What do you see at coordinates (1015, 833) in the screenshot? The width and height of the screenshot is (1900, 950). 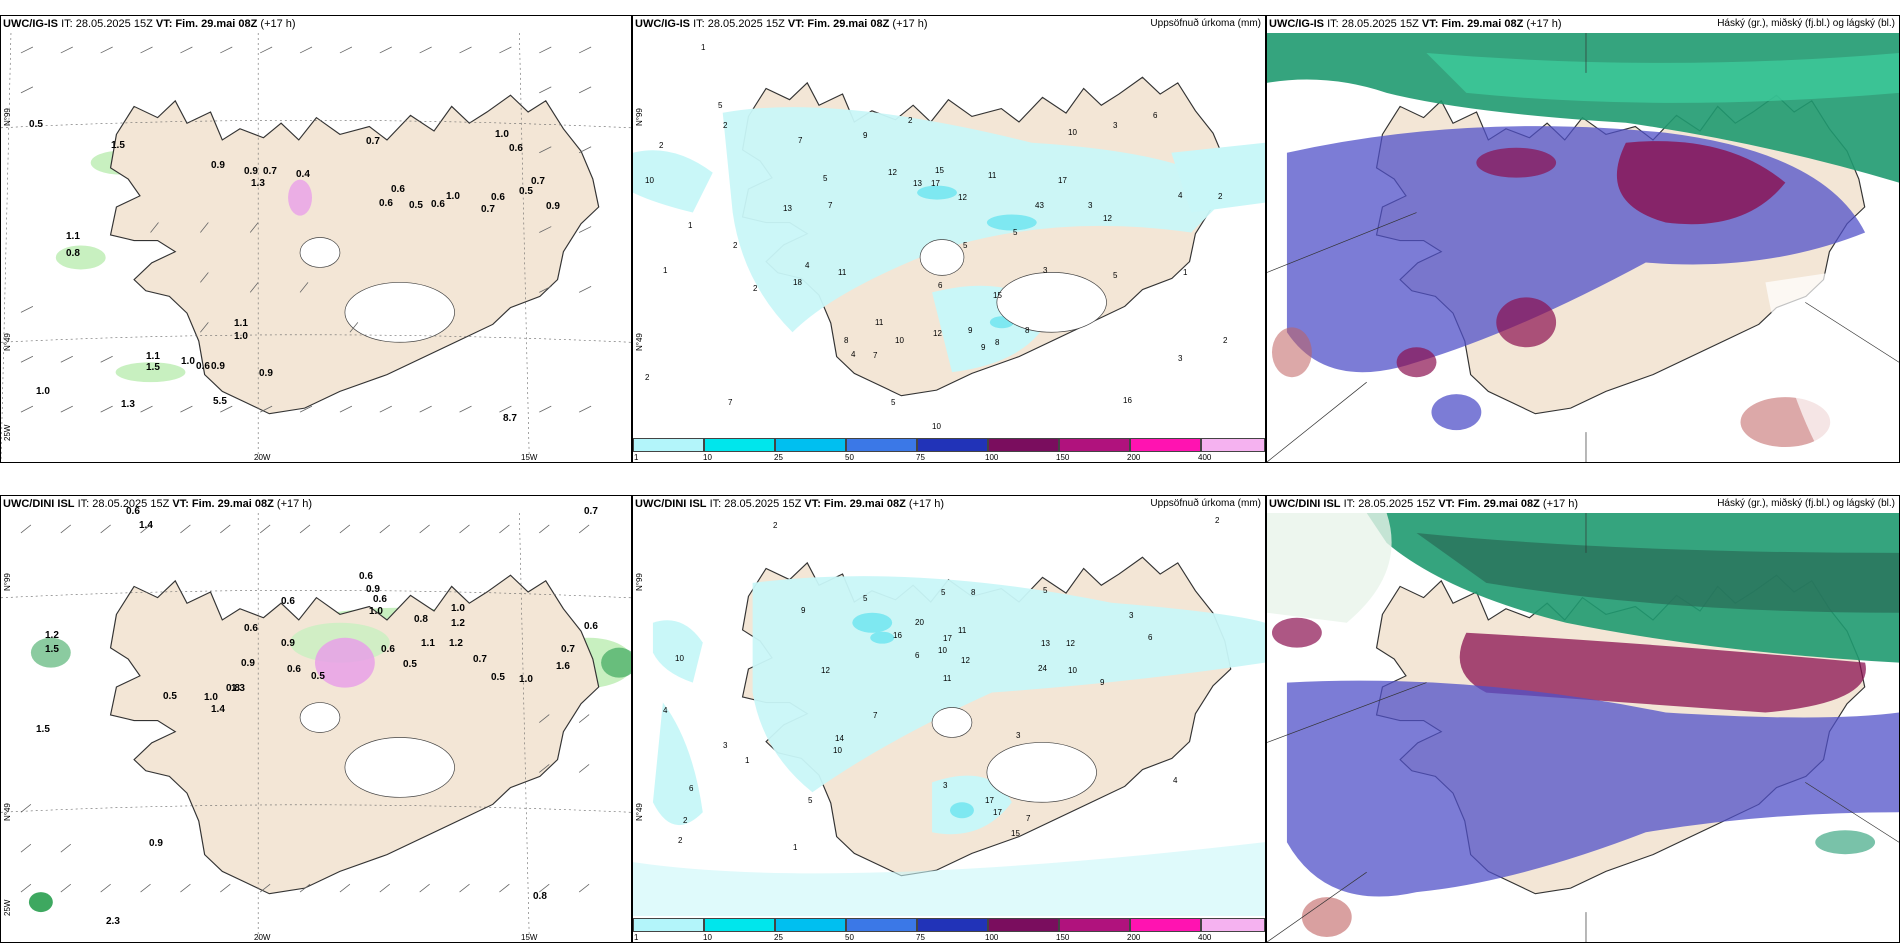 I see `value-label: 15` at bounding box center [1015, 833].